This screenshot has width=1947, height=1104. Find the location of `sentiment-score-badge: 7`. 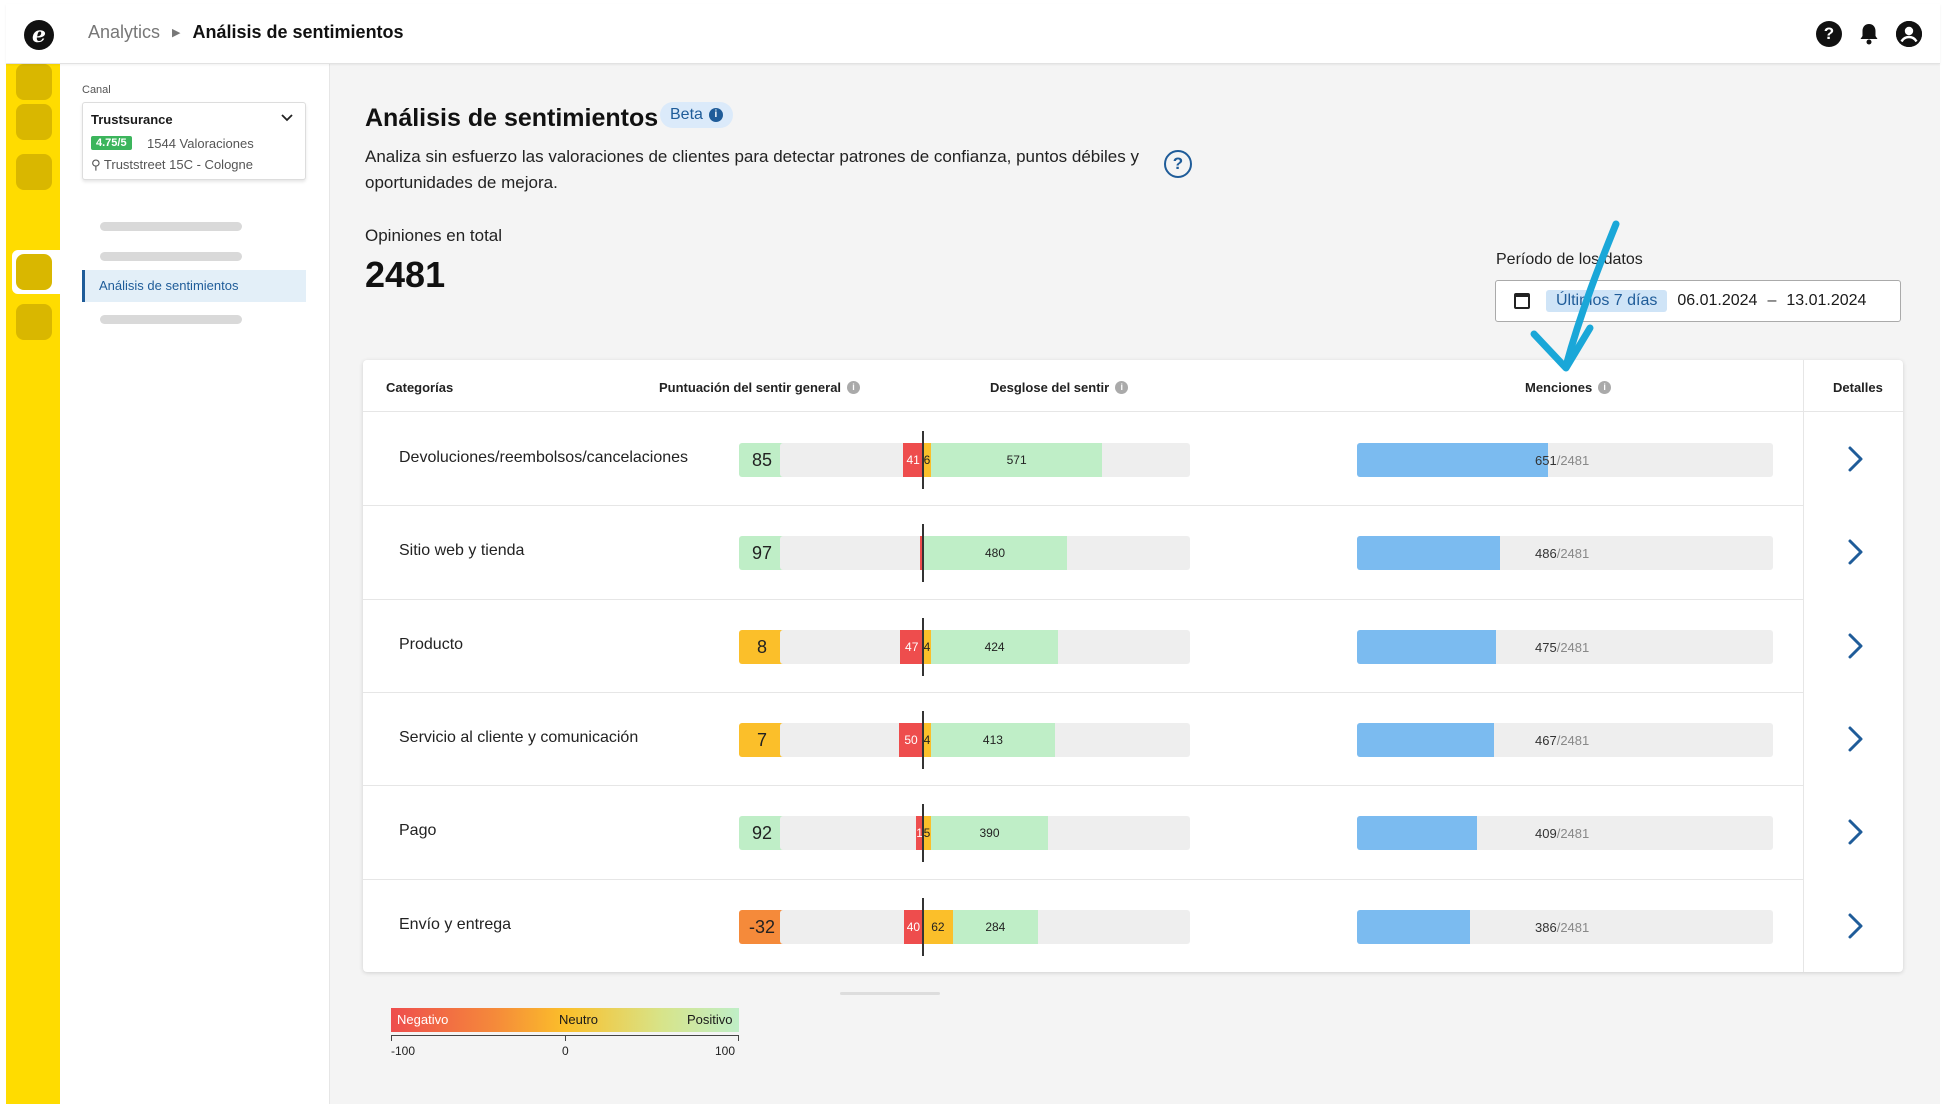

sentiment-score-badge: 7 is located at coordinates (762, 739).